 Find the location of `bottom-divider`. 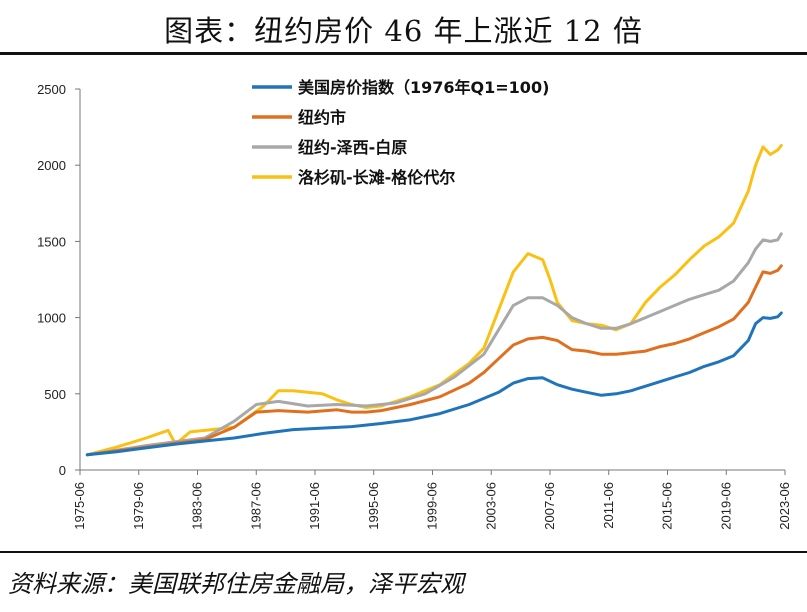

bottom-divider is located at coordinates (403, 552).